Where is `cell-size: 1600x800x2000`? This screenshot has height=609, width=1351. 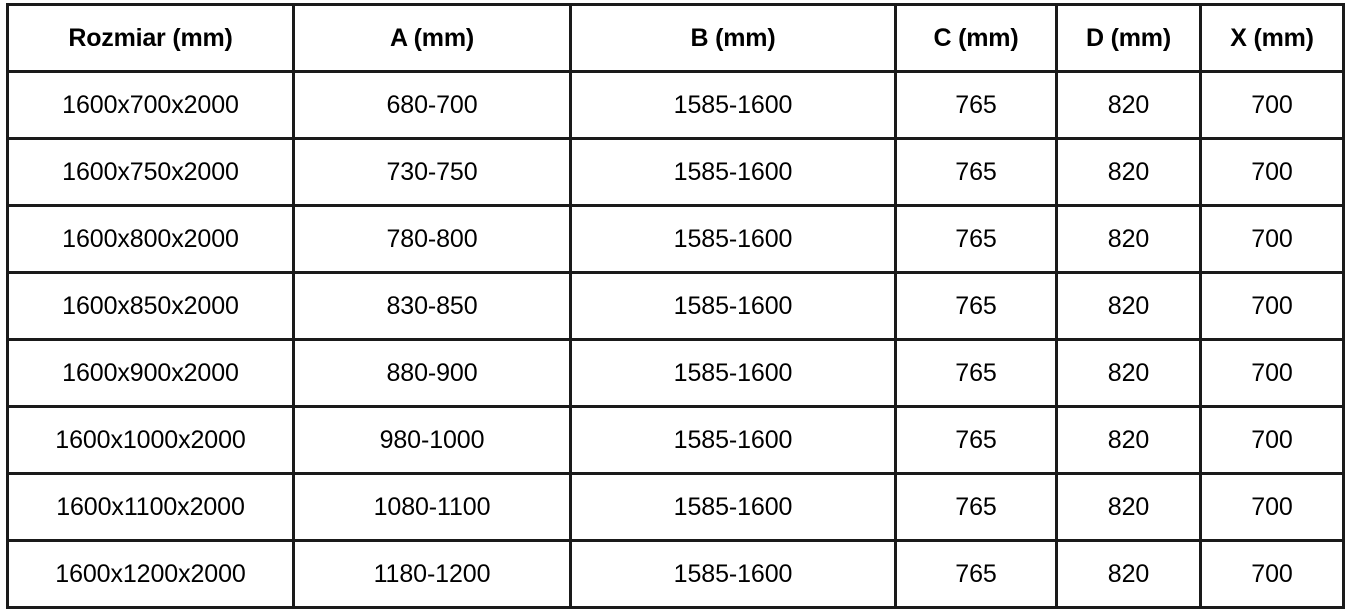
cell-size: 1600x800x2000 is located at coordinates (150, 239).